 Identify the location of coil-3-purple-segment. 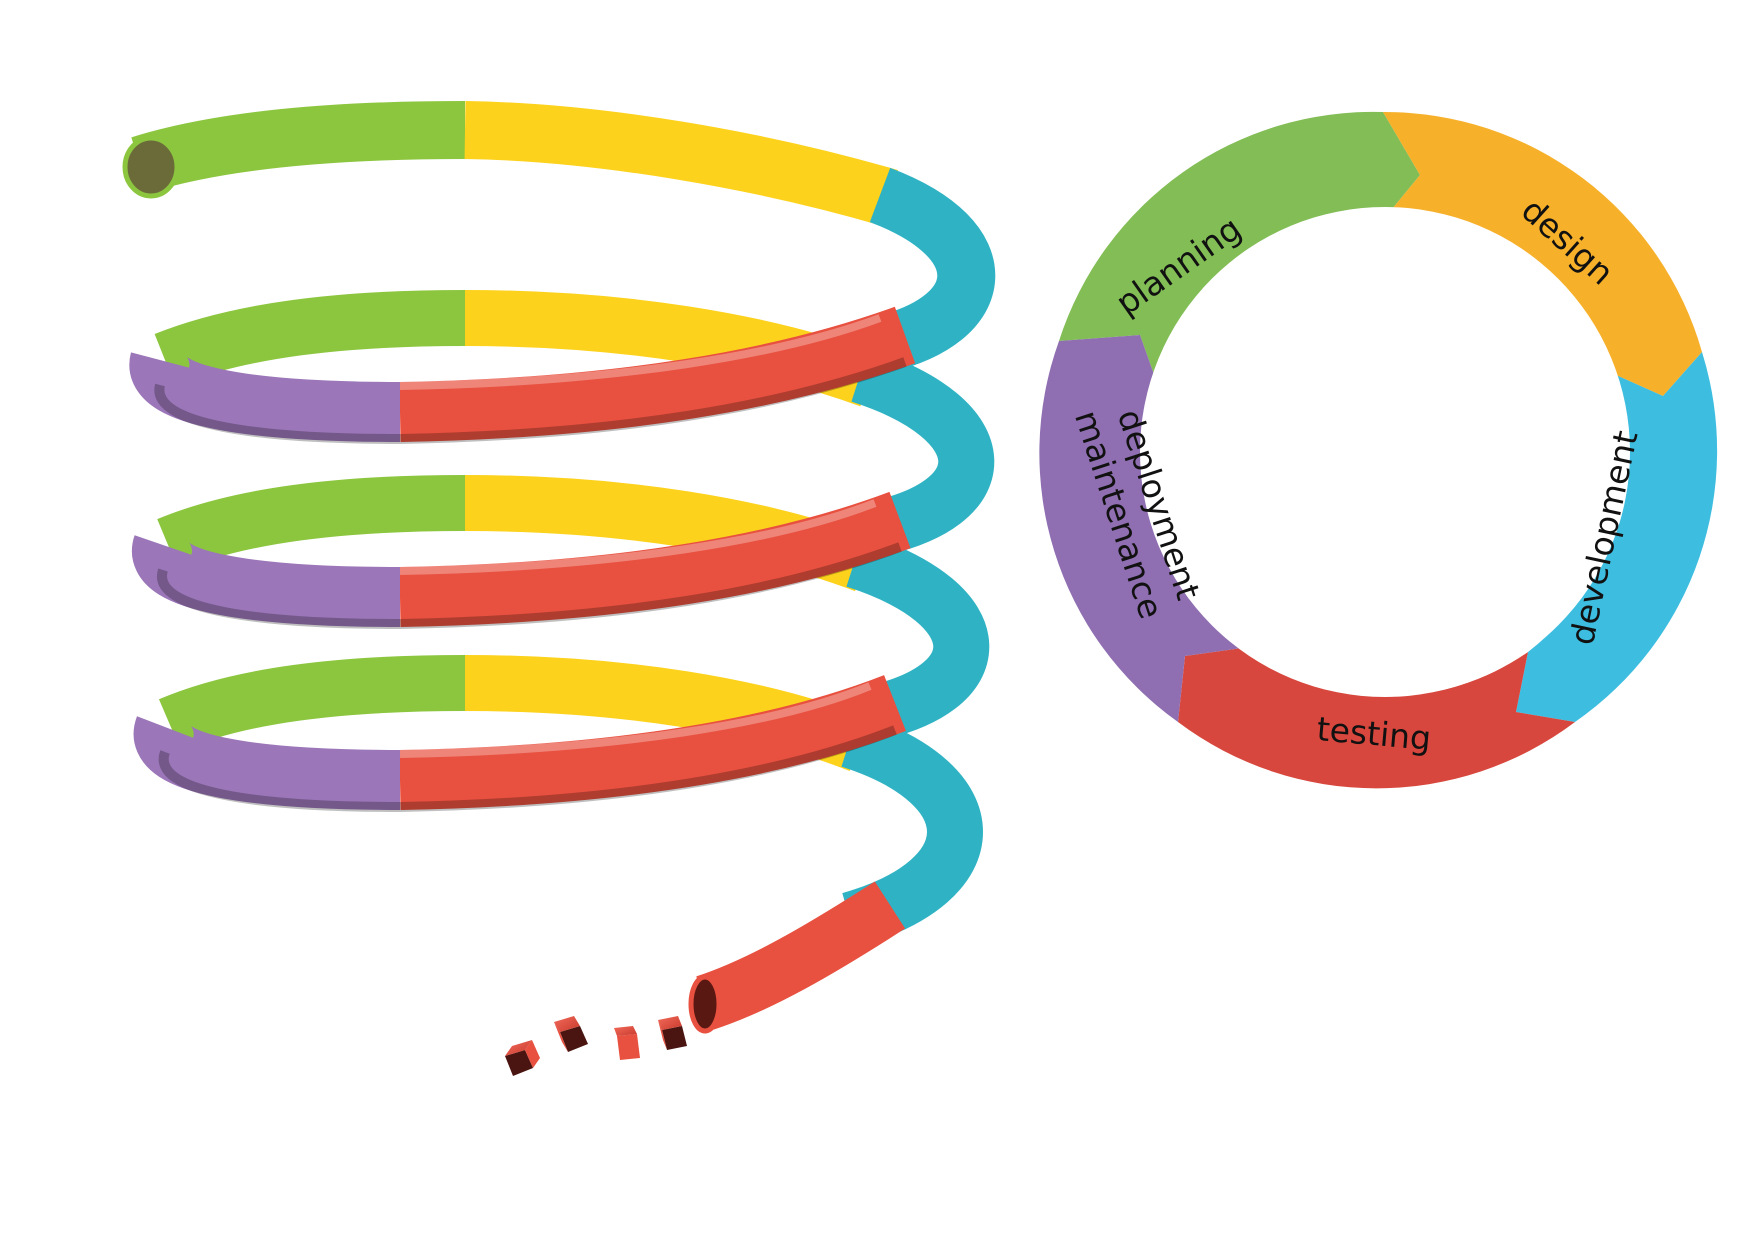
(267, 763).